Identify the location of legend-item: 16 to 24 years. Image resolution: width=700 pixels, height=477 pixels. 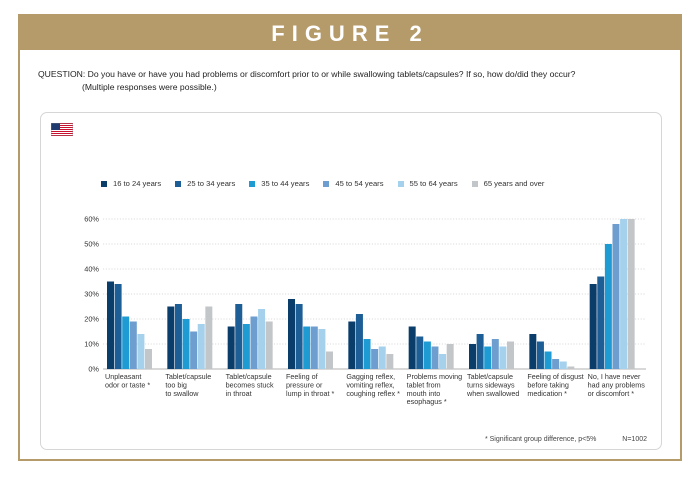
(131, 183).